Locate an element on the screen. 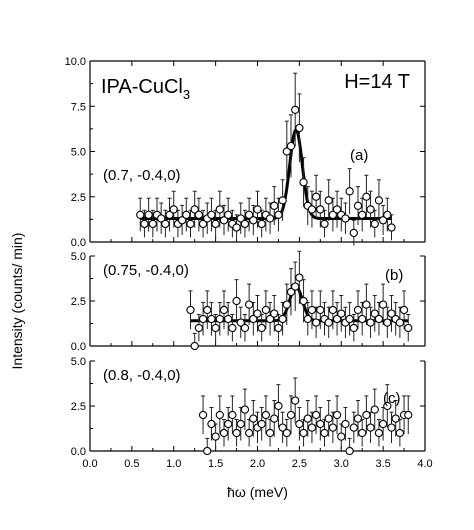  x-axis-label: ħω (meV) is located at coordinates (257, 492).